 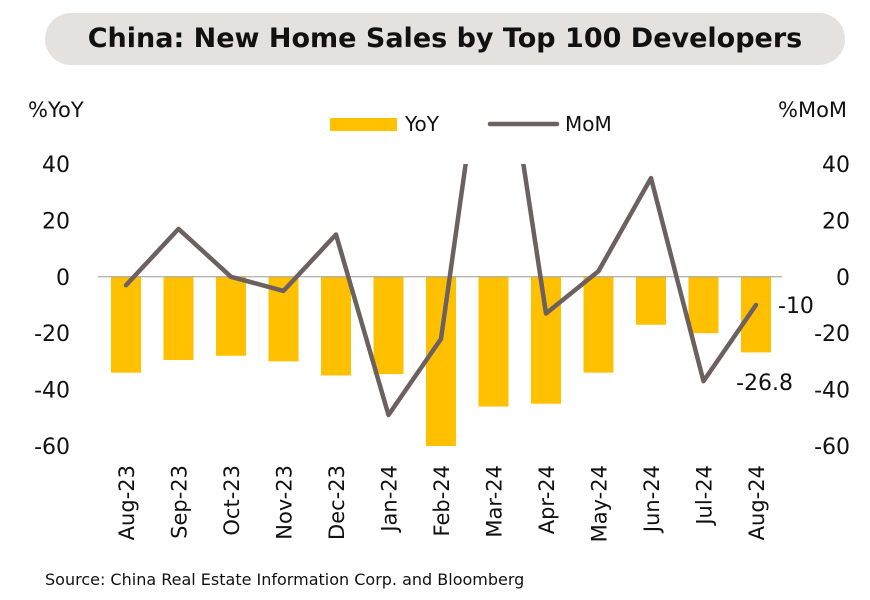 I want to click on x-tick-Jun-24: Jun-24, so click(x=652, y=499).